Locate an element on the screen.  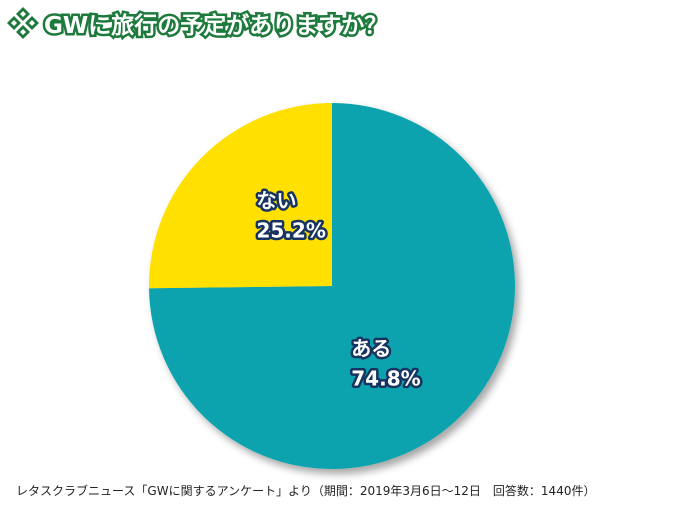
chart-title-row: GWに旅行の予定がありますか？ is located at coordinates (198, 24).